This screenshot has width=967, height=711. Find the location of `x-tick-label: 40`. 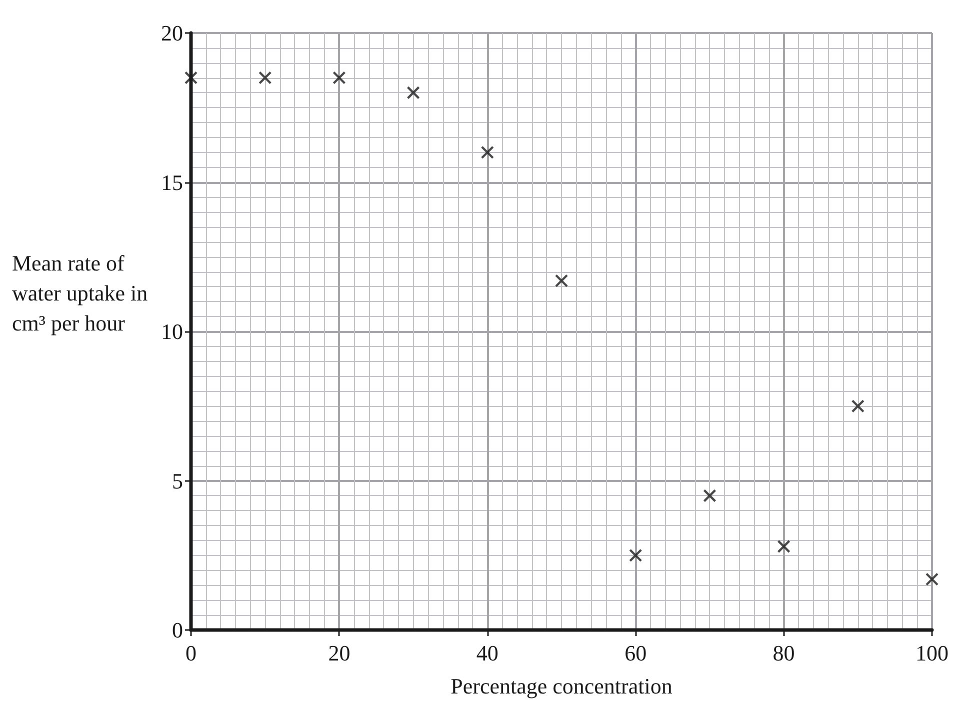

x-tick-label: 40 is located at coordinates (487, 653).